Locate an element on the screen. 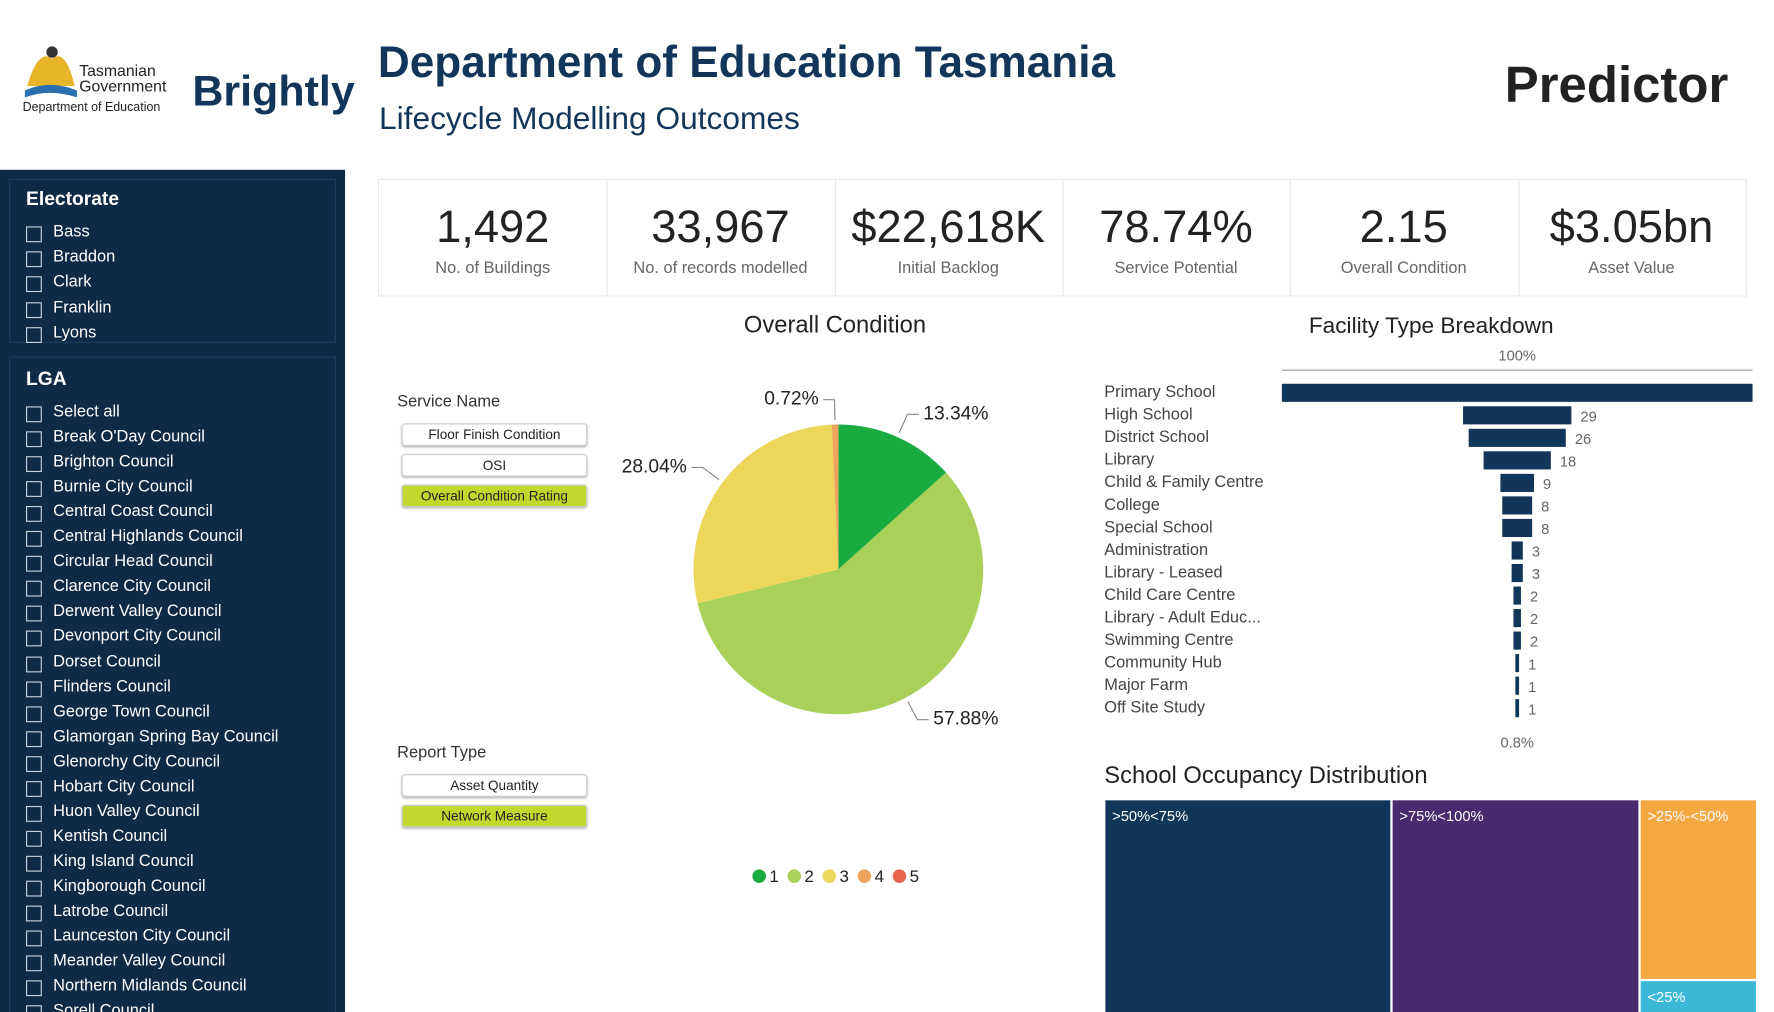 The image size is (1774, 1012). filter-option: Central Coast Council is located at coordinates (133, 511).